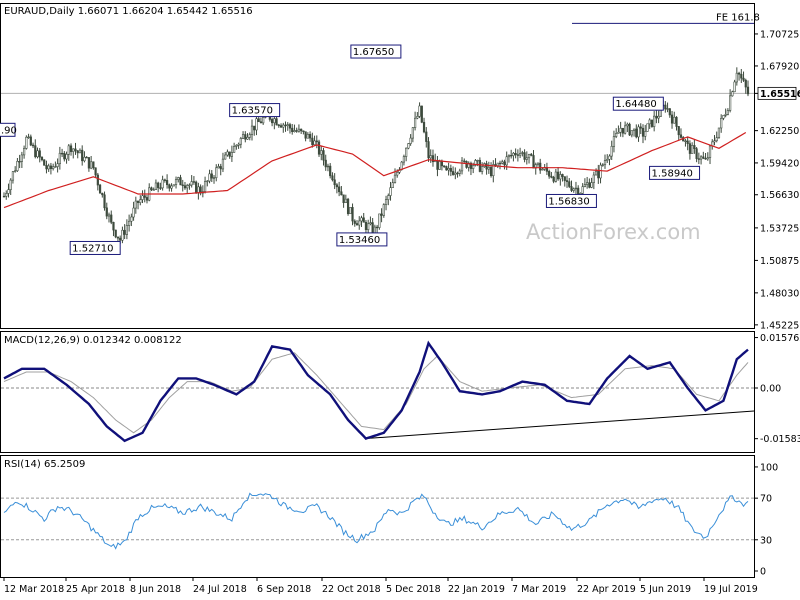 This screenshot has height=600, width=800. What do you see at coordinates (763, 572) in the screenshot?
I see `rsi-y-tick-label: 0` at bounding box center [763, 572].